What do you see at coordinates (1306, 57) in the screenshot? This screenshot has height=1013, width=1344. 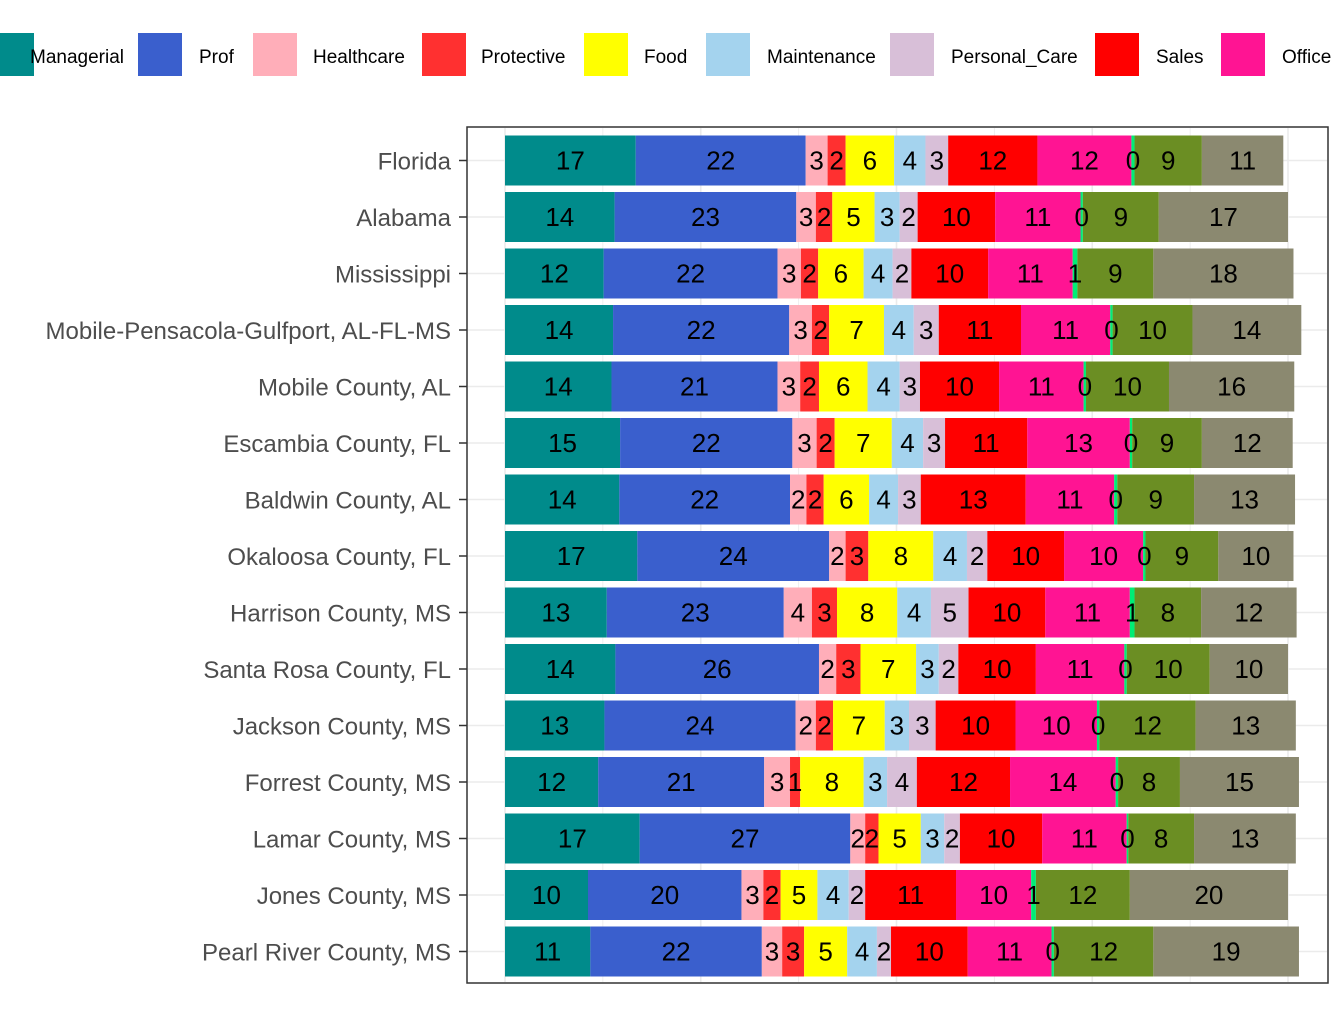 I see `legend-label: Office` at bounding box center [1306, 57].